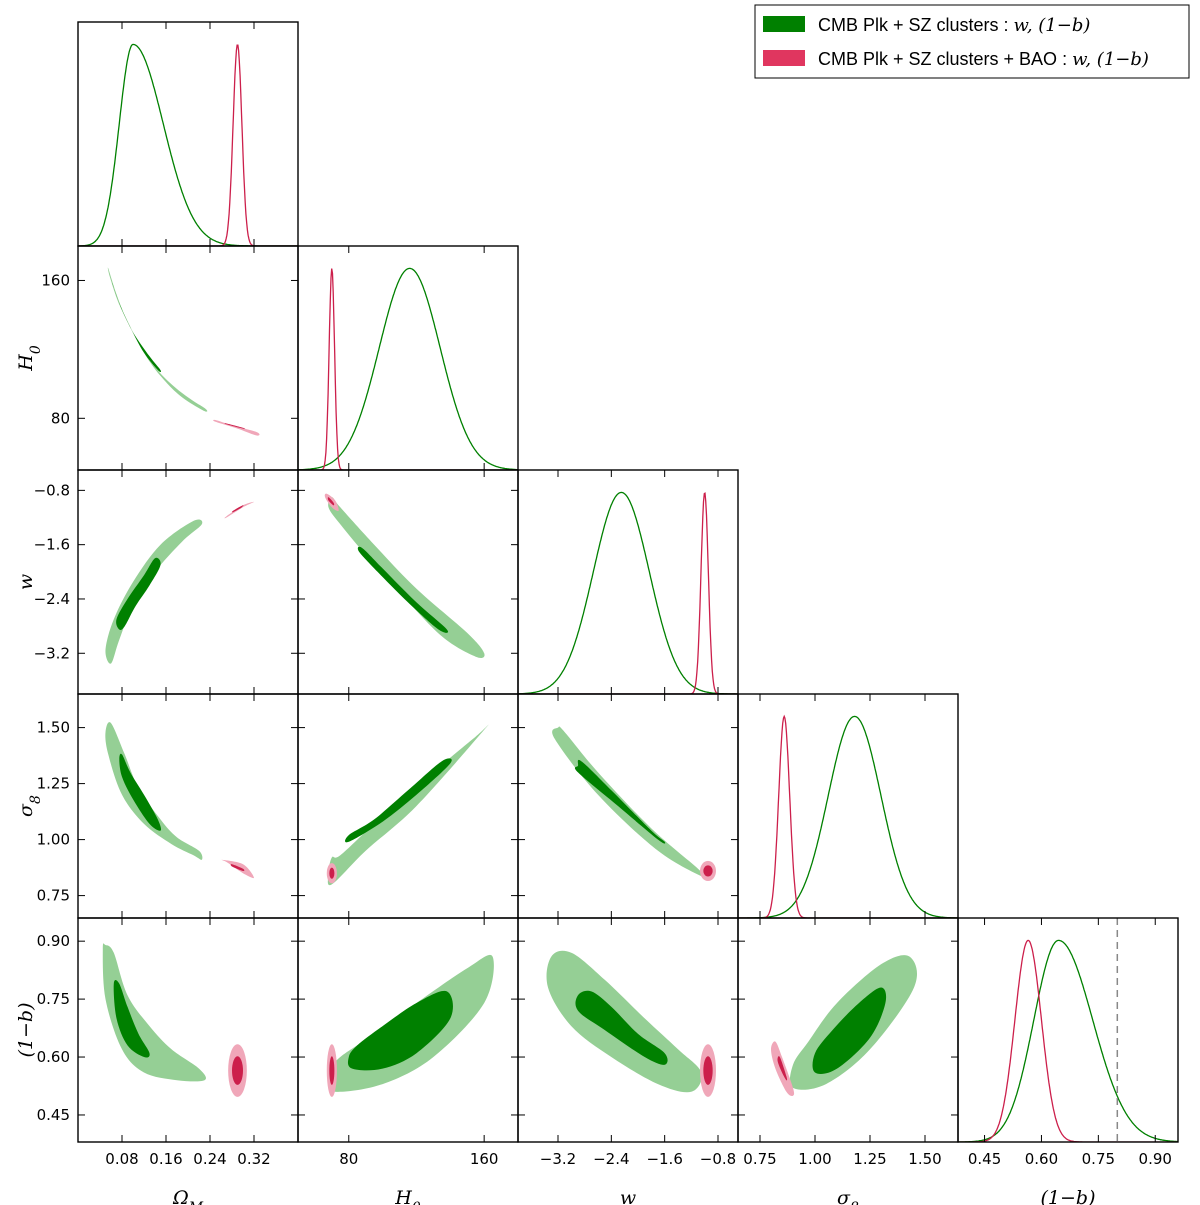 The image size is (1200, 1205). I want to click on x-tick-label: 0.08, so click(121, 1159).